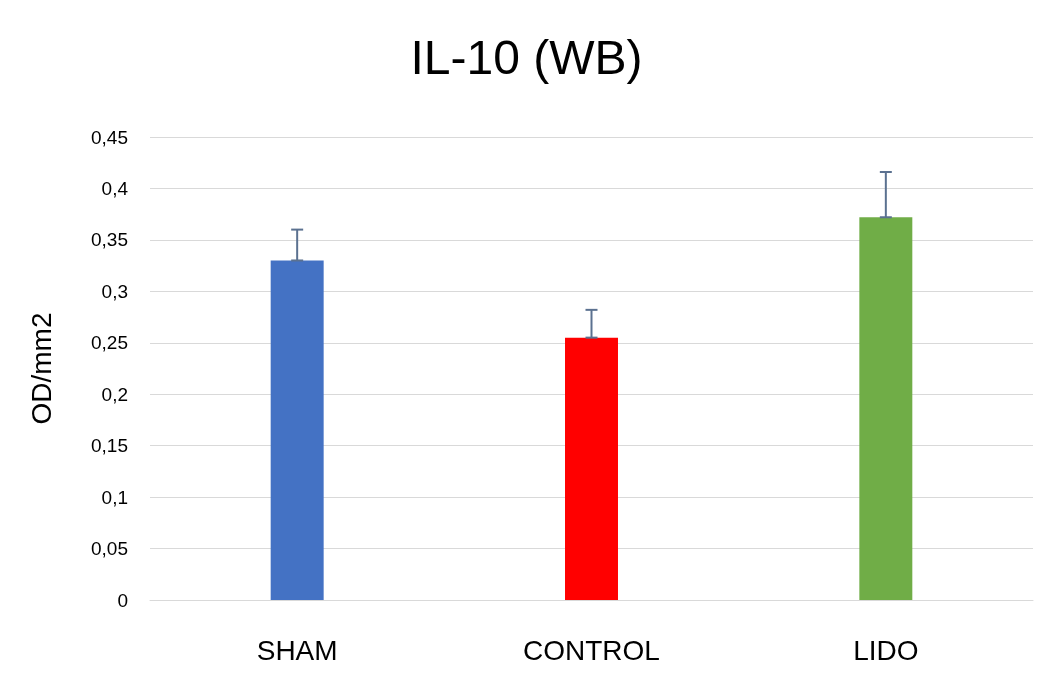  Describe the element at coordinates (114, 394) in the screenshot. I see `y-tick-label: 0,2` at that location.